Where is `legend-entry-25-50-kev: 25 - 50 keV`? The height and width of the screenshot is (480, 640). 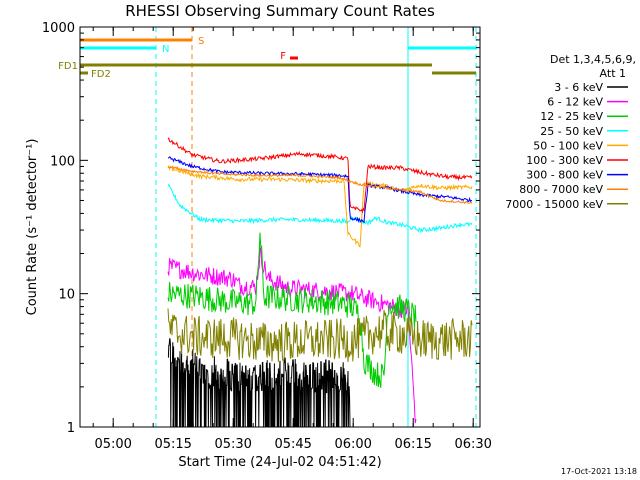 legend-entry-25-50-kev: 25 - 50 keV is located at coordinates (571, 131).